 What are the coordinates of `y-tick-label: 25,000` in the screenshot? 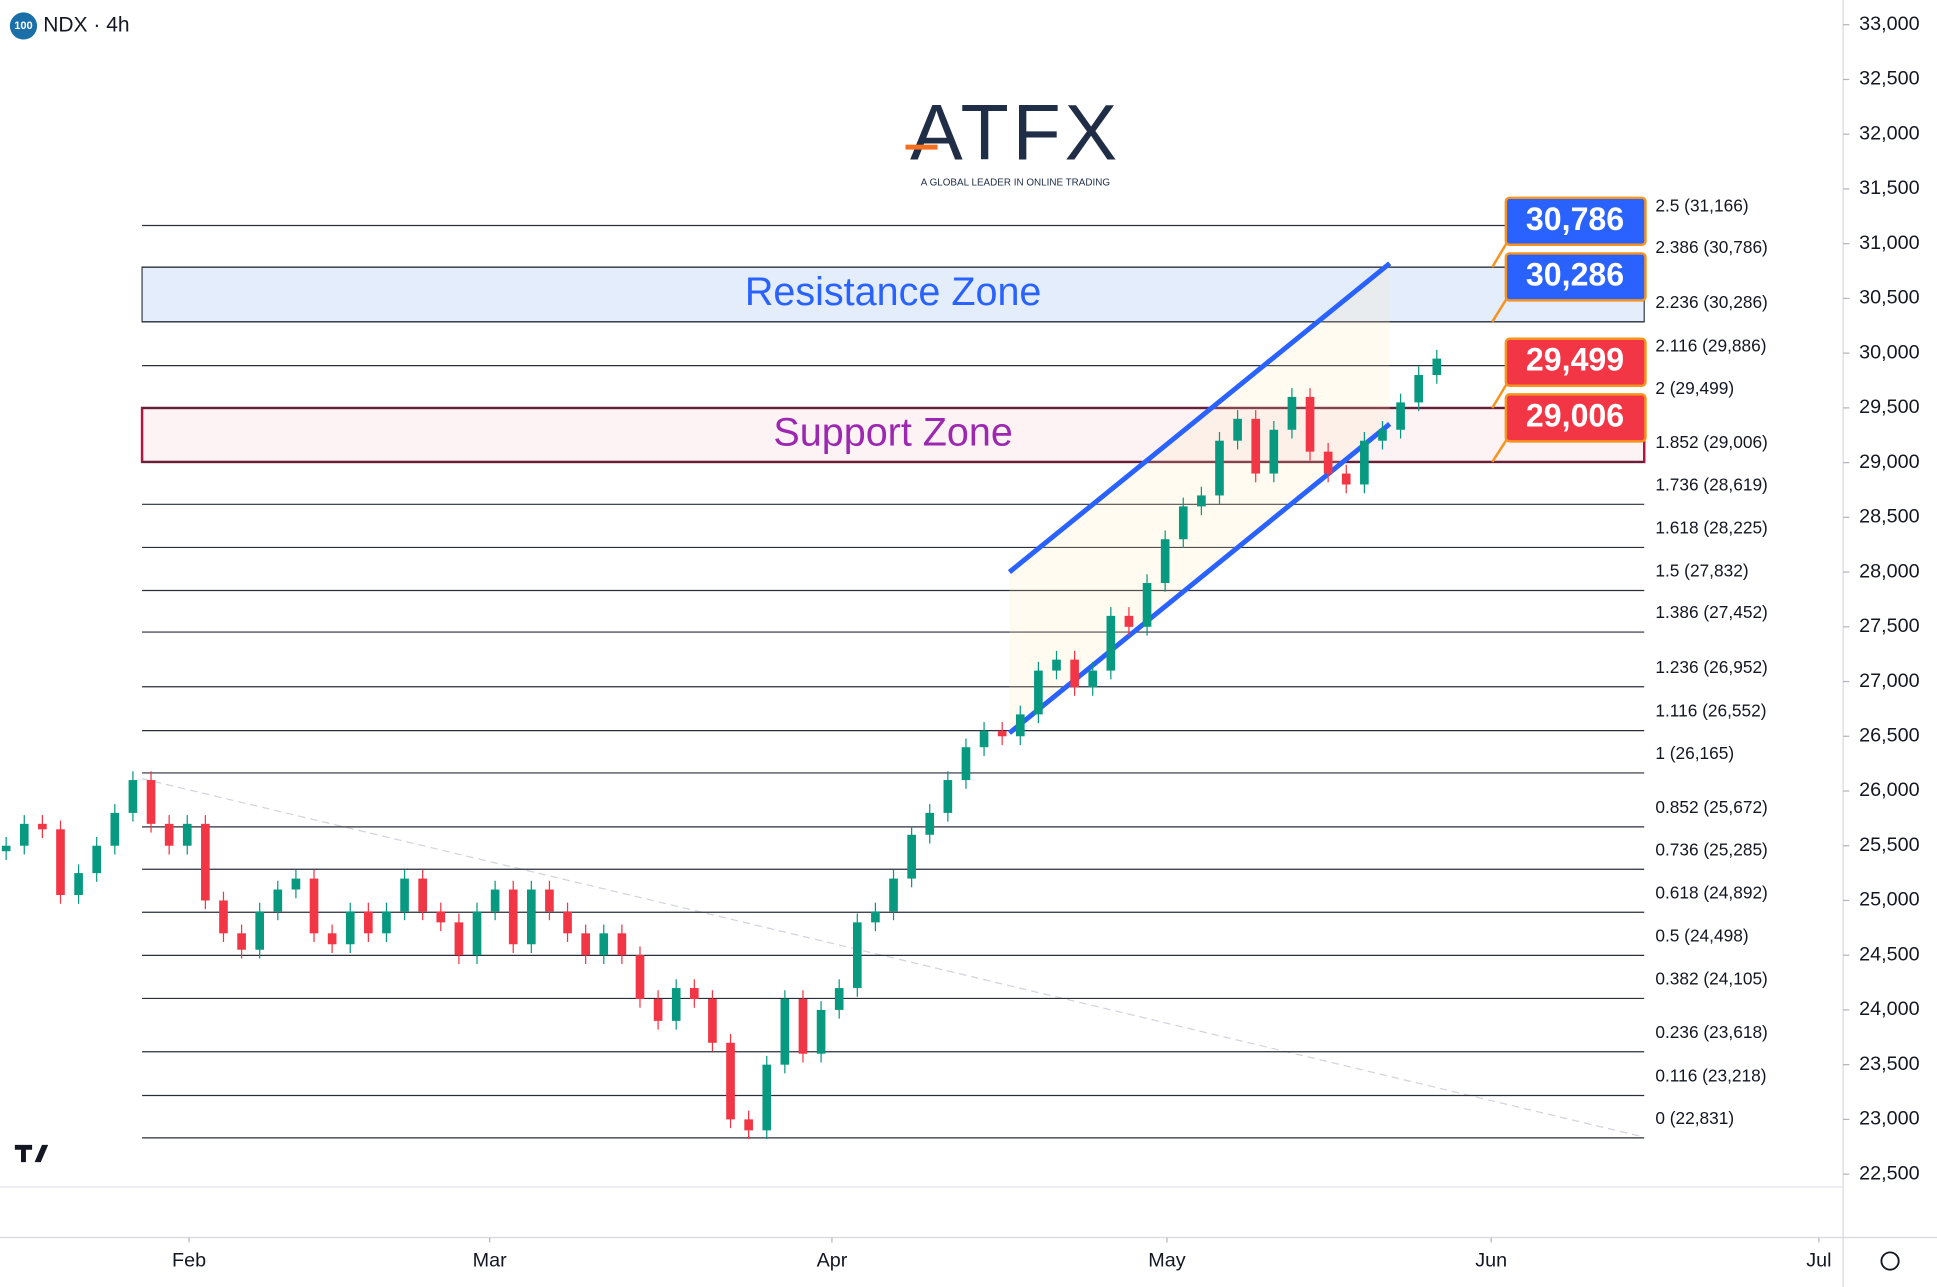 It's located at (1889, 900).